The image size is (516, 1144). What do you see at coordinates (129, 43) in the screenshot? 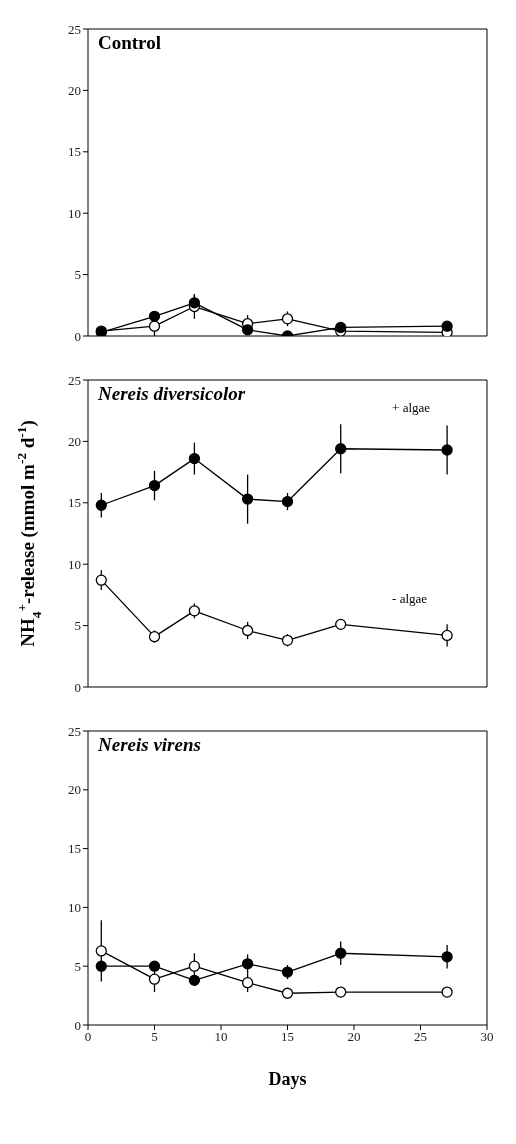
I see `chart-title: Control` at bounding box center [129, 43].